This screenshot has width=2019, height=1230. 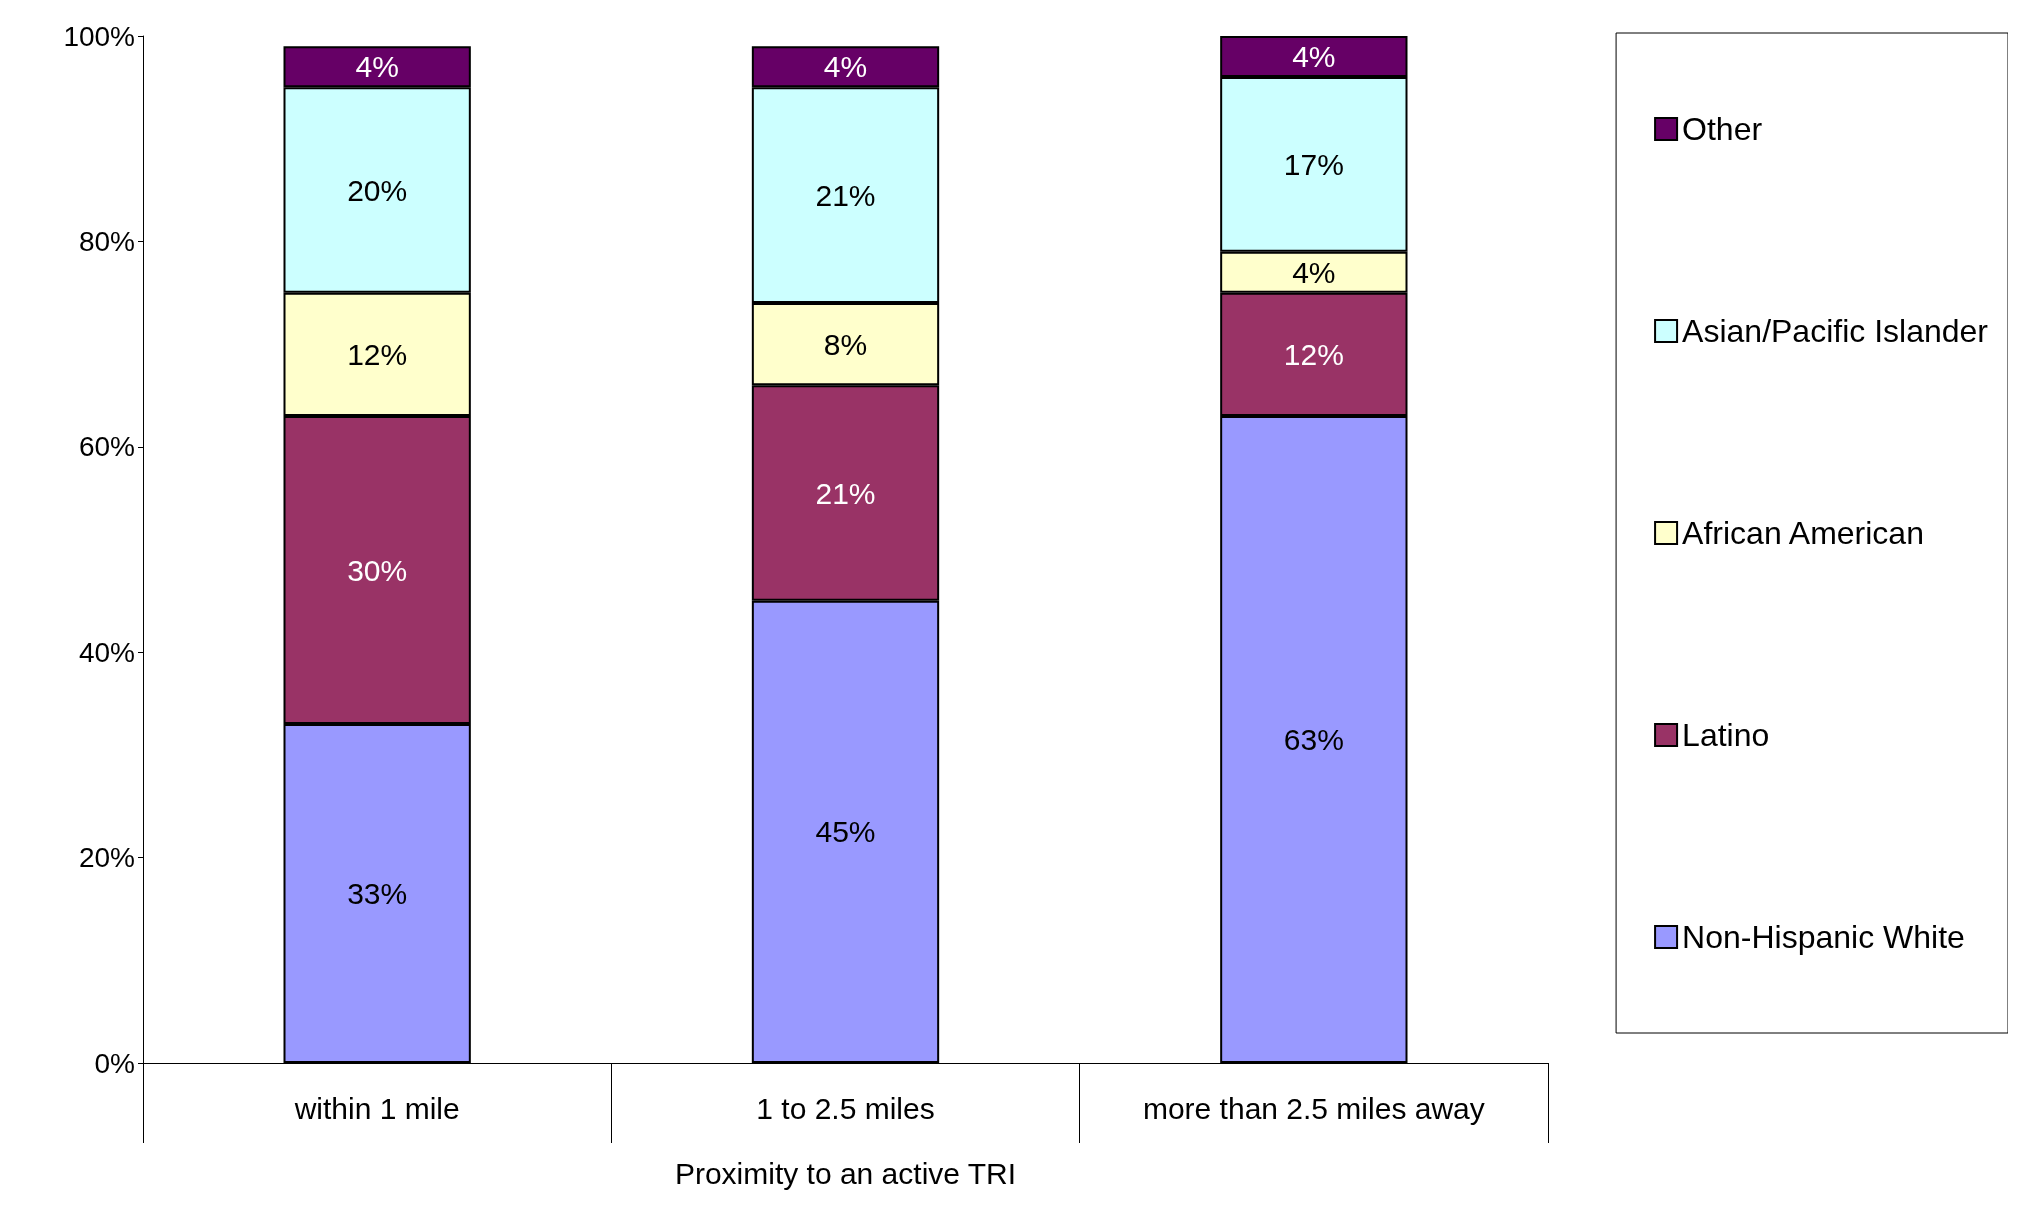 I want to click on y-tick-label: 20%, so click(x=106, y=858).